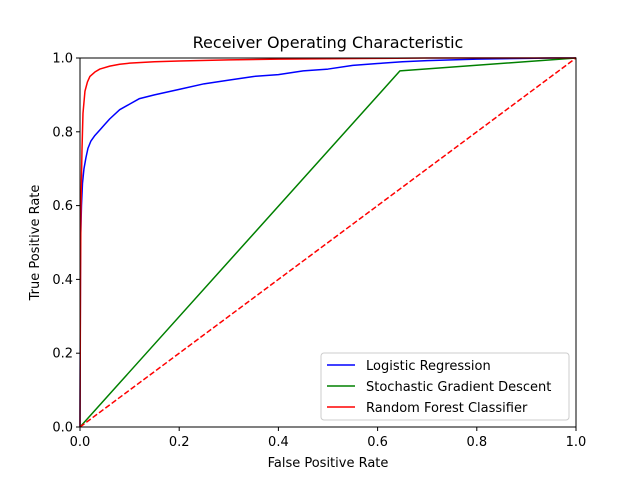 Image resolution: width=640 pixels, height=480 pixels. I want to click on x-tick-label: 1.0, so click(576, 442).